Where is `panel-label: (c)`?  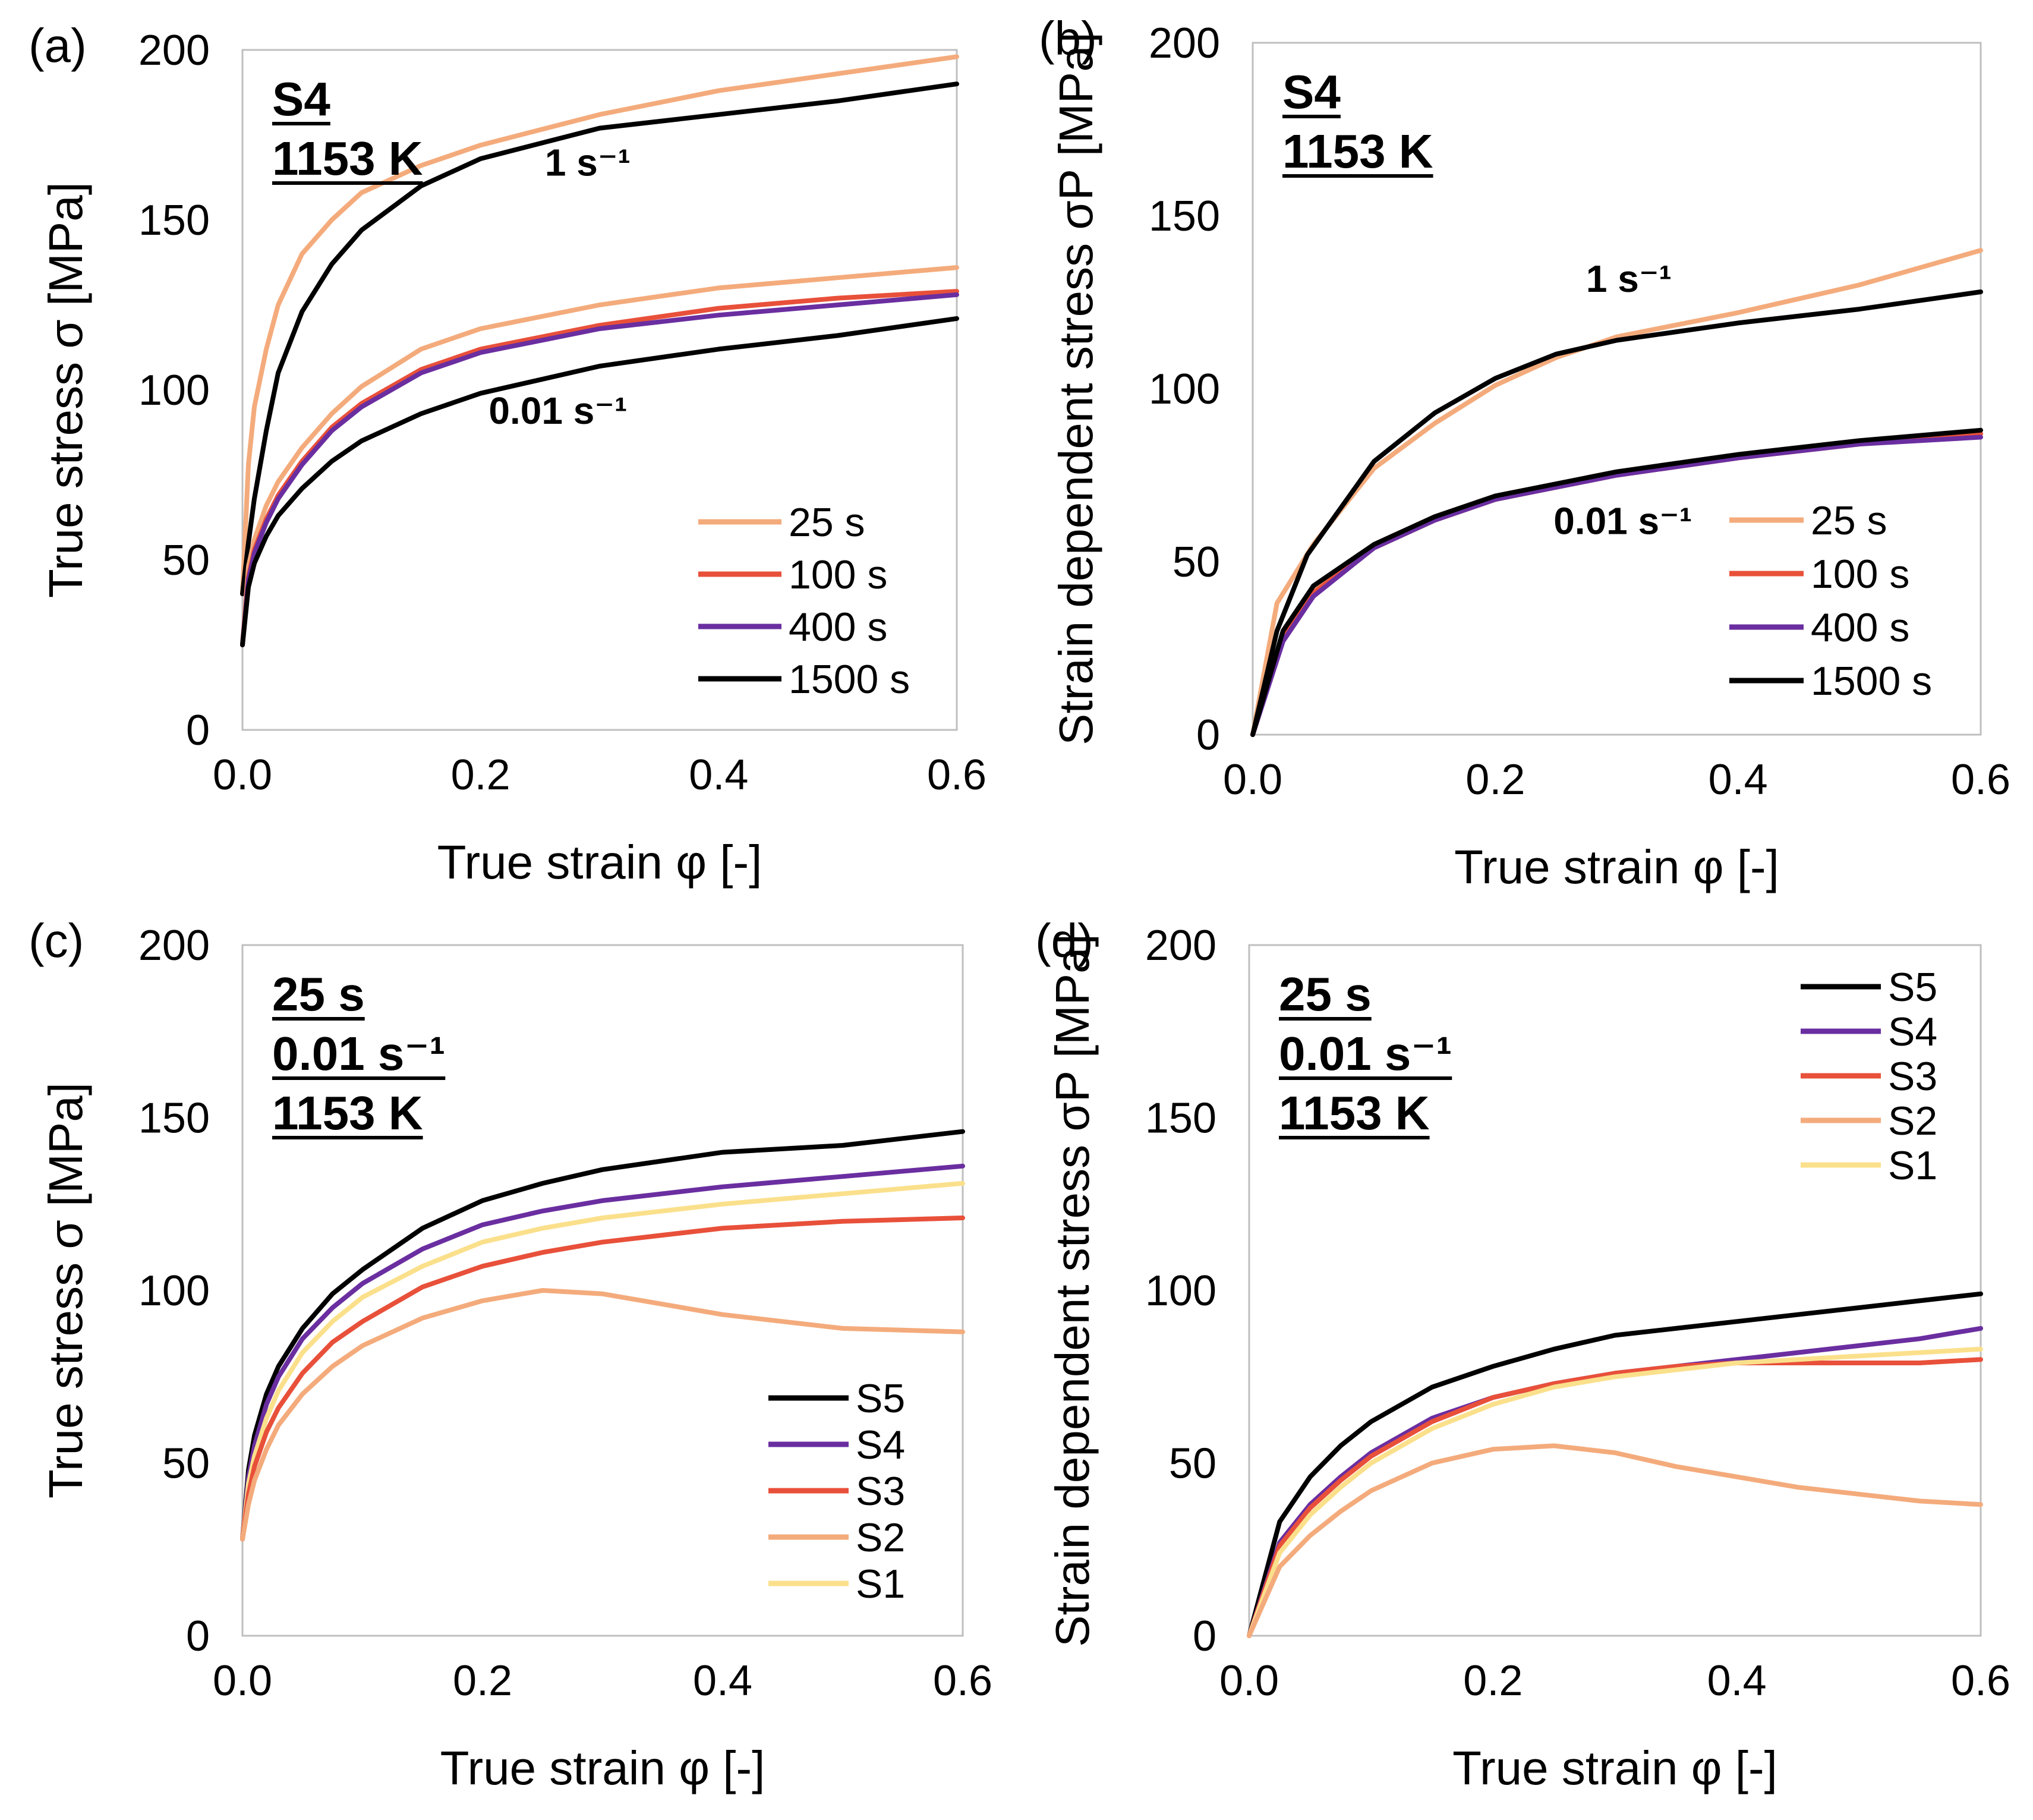
panel-label: (c) is located at coordinates (56, 940).